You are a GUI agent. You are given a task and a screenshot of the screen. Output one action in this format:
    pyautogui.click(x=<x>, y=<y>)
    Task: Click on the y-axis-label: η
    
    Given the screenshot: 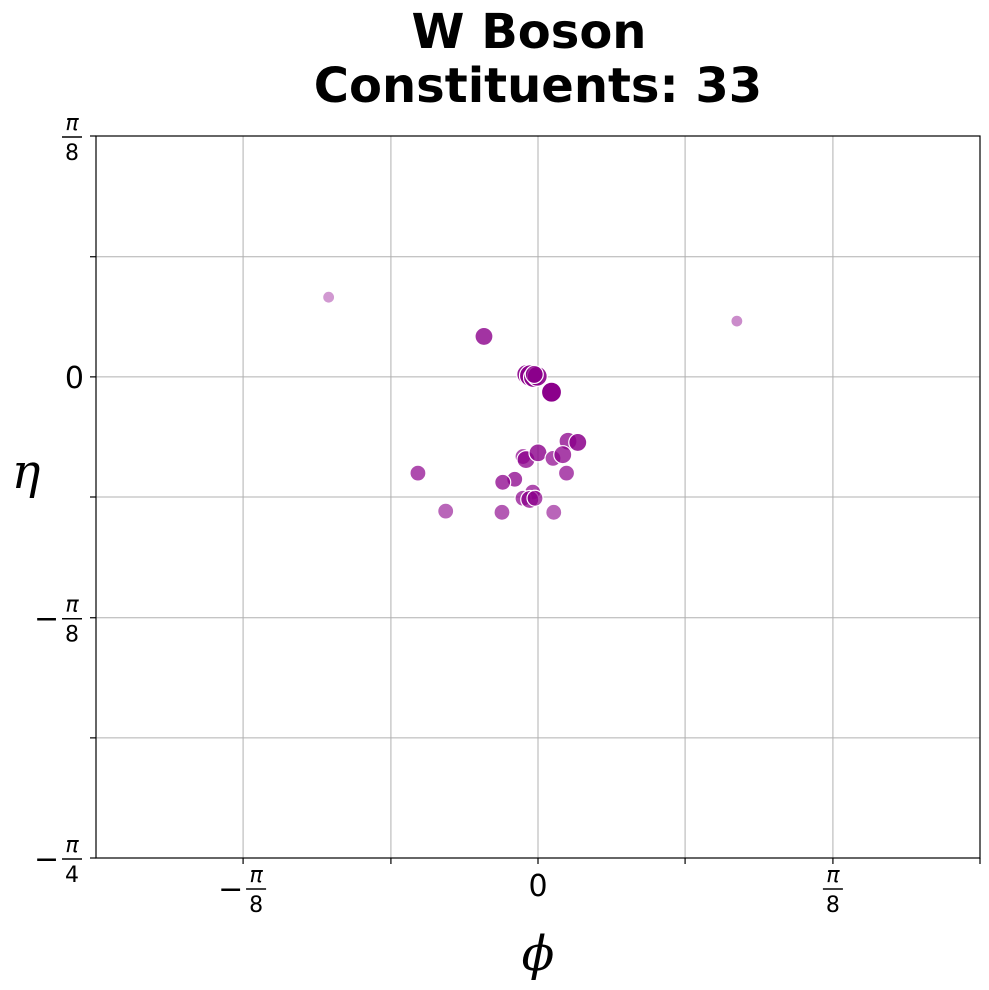 What is the action you would take?
    pyautogui.click(x=26, y=472)
    